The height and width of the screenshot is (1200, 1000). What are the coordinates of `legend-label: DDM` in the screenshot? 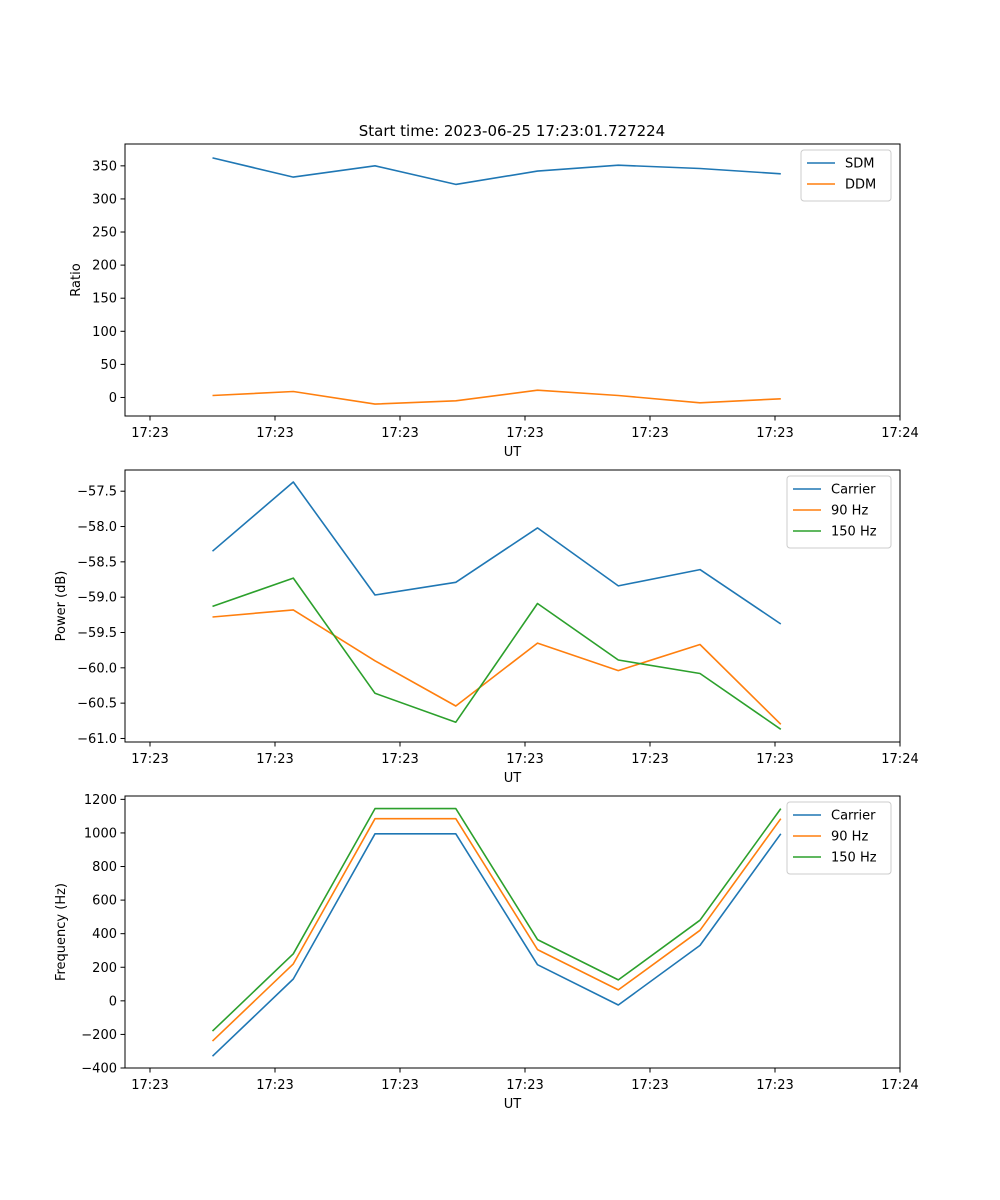 It's located at (860, 185).